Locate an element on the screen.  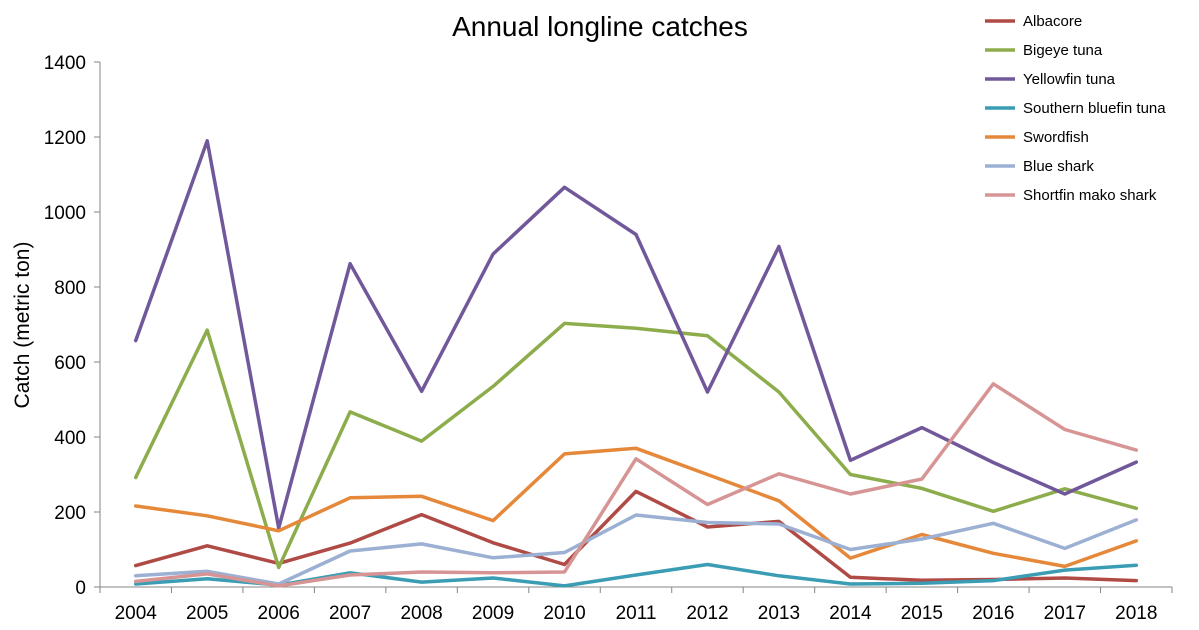
x-tick-label: 2016 is located at coordinates (993, 613).